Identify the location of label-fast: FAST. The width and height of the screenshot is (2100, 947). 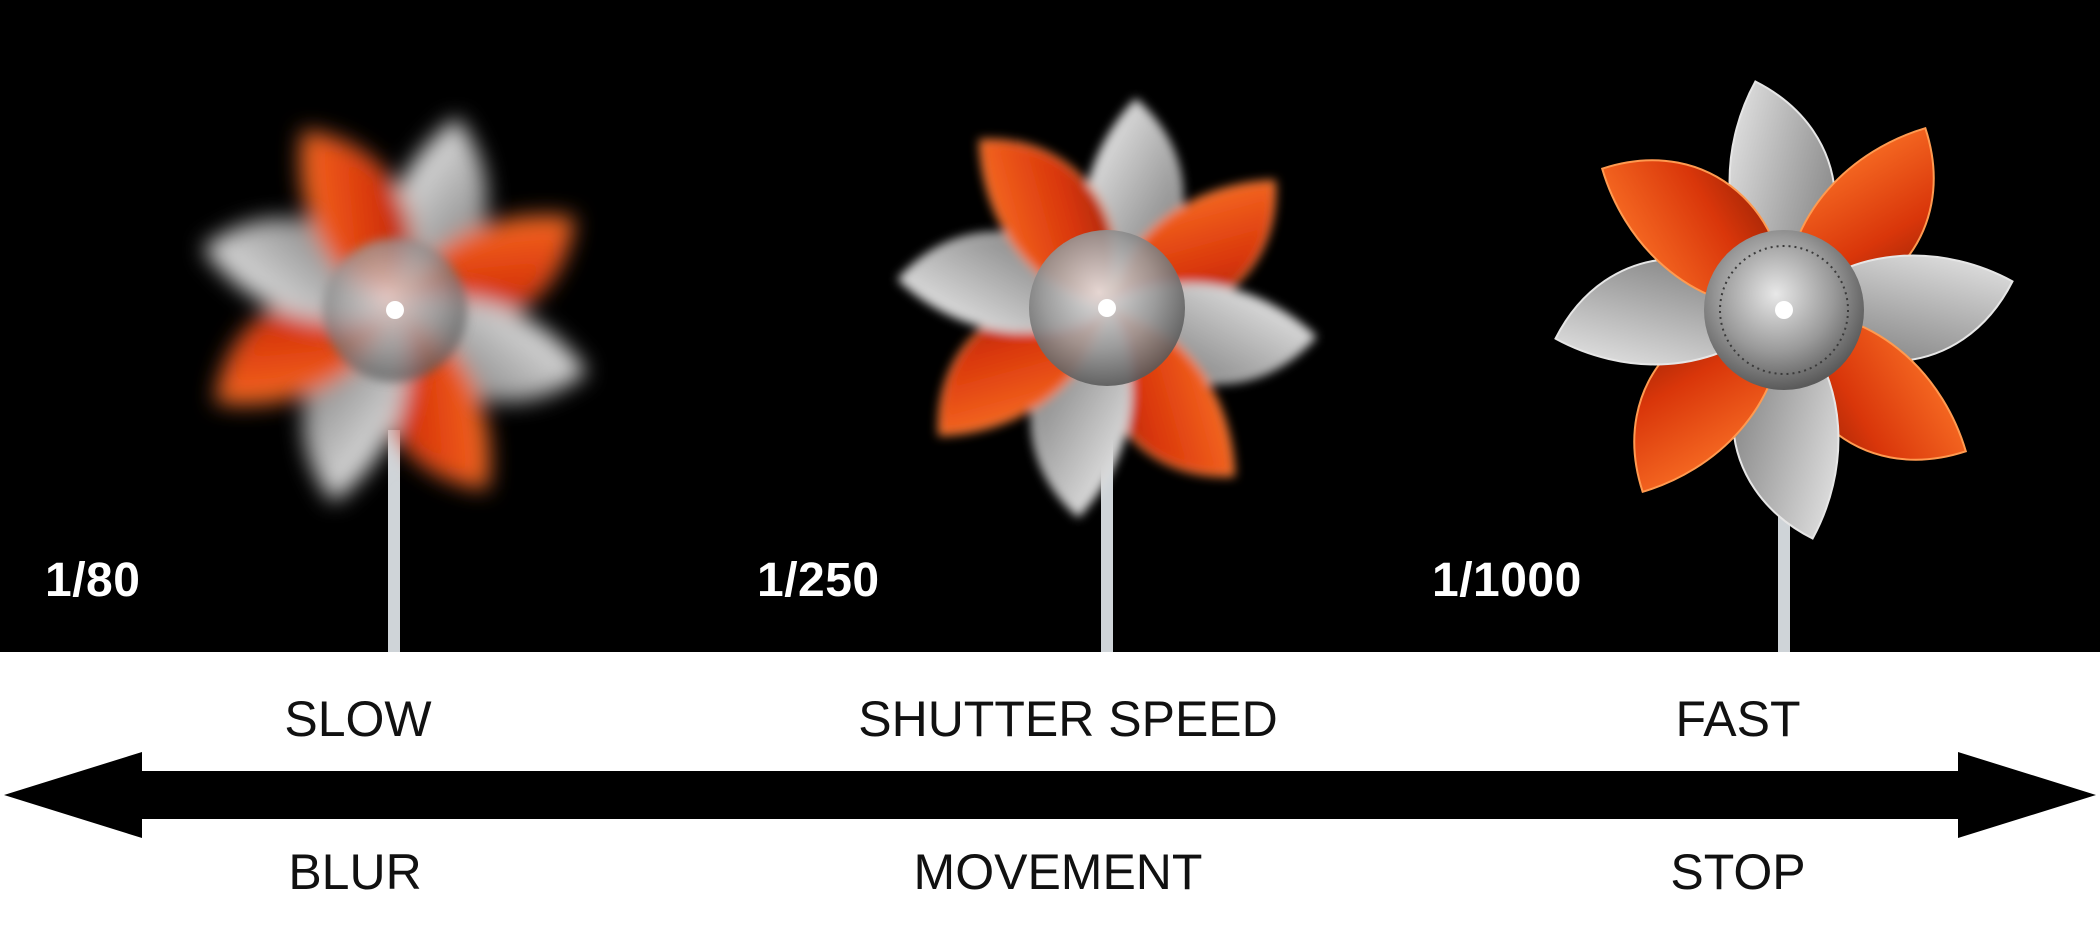
(1738, 719).